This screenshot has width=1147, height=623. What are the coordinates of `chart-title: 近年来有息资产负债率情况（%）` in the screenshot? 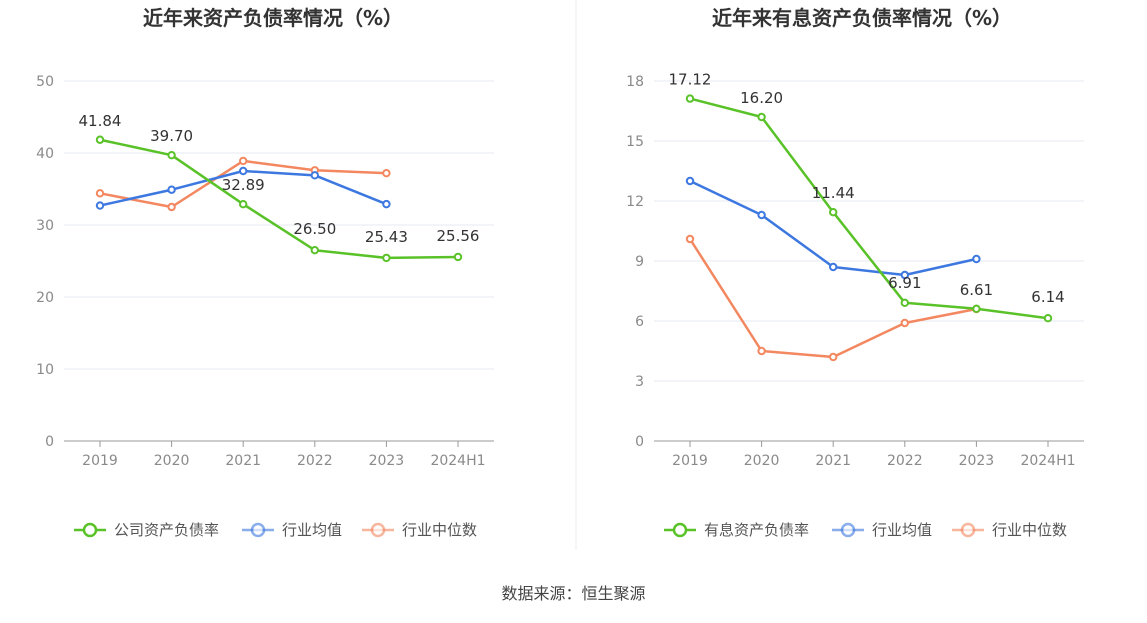 It's located at (862, 18).